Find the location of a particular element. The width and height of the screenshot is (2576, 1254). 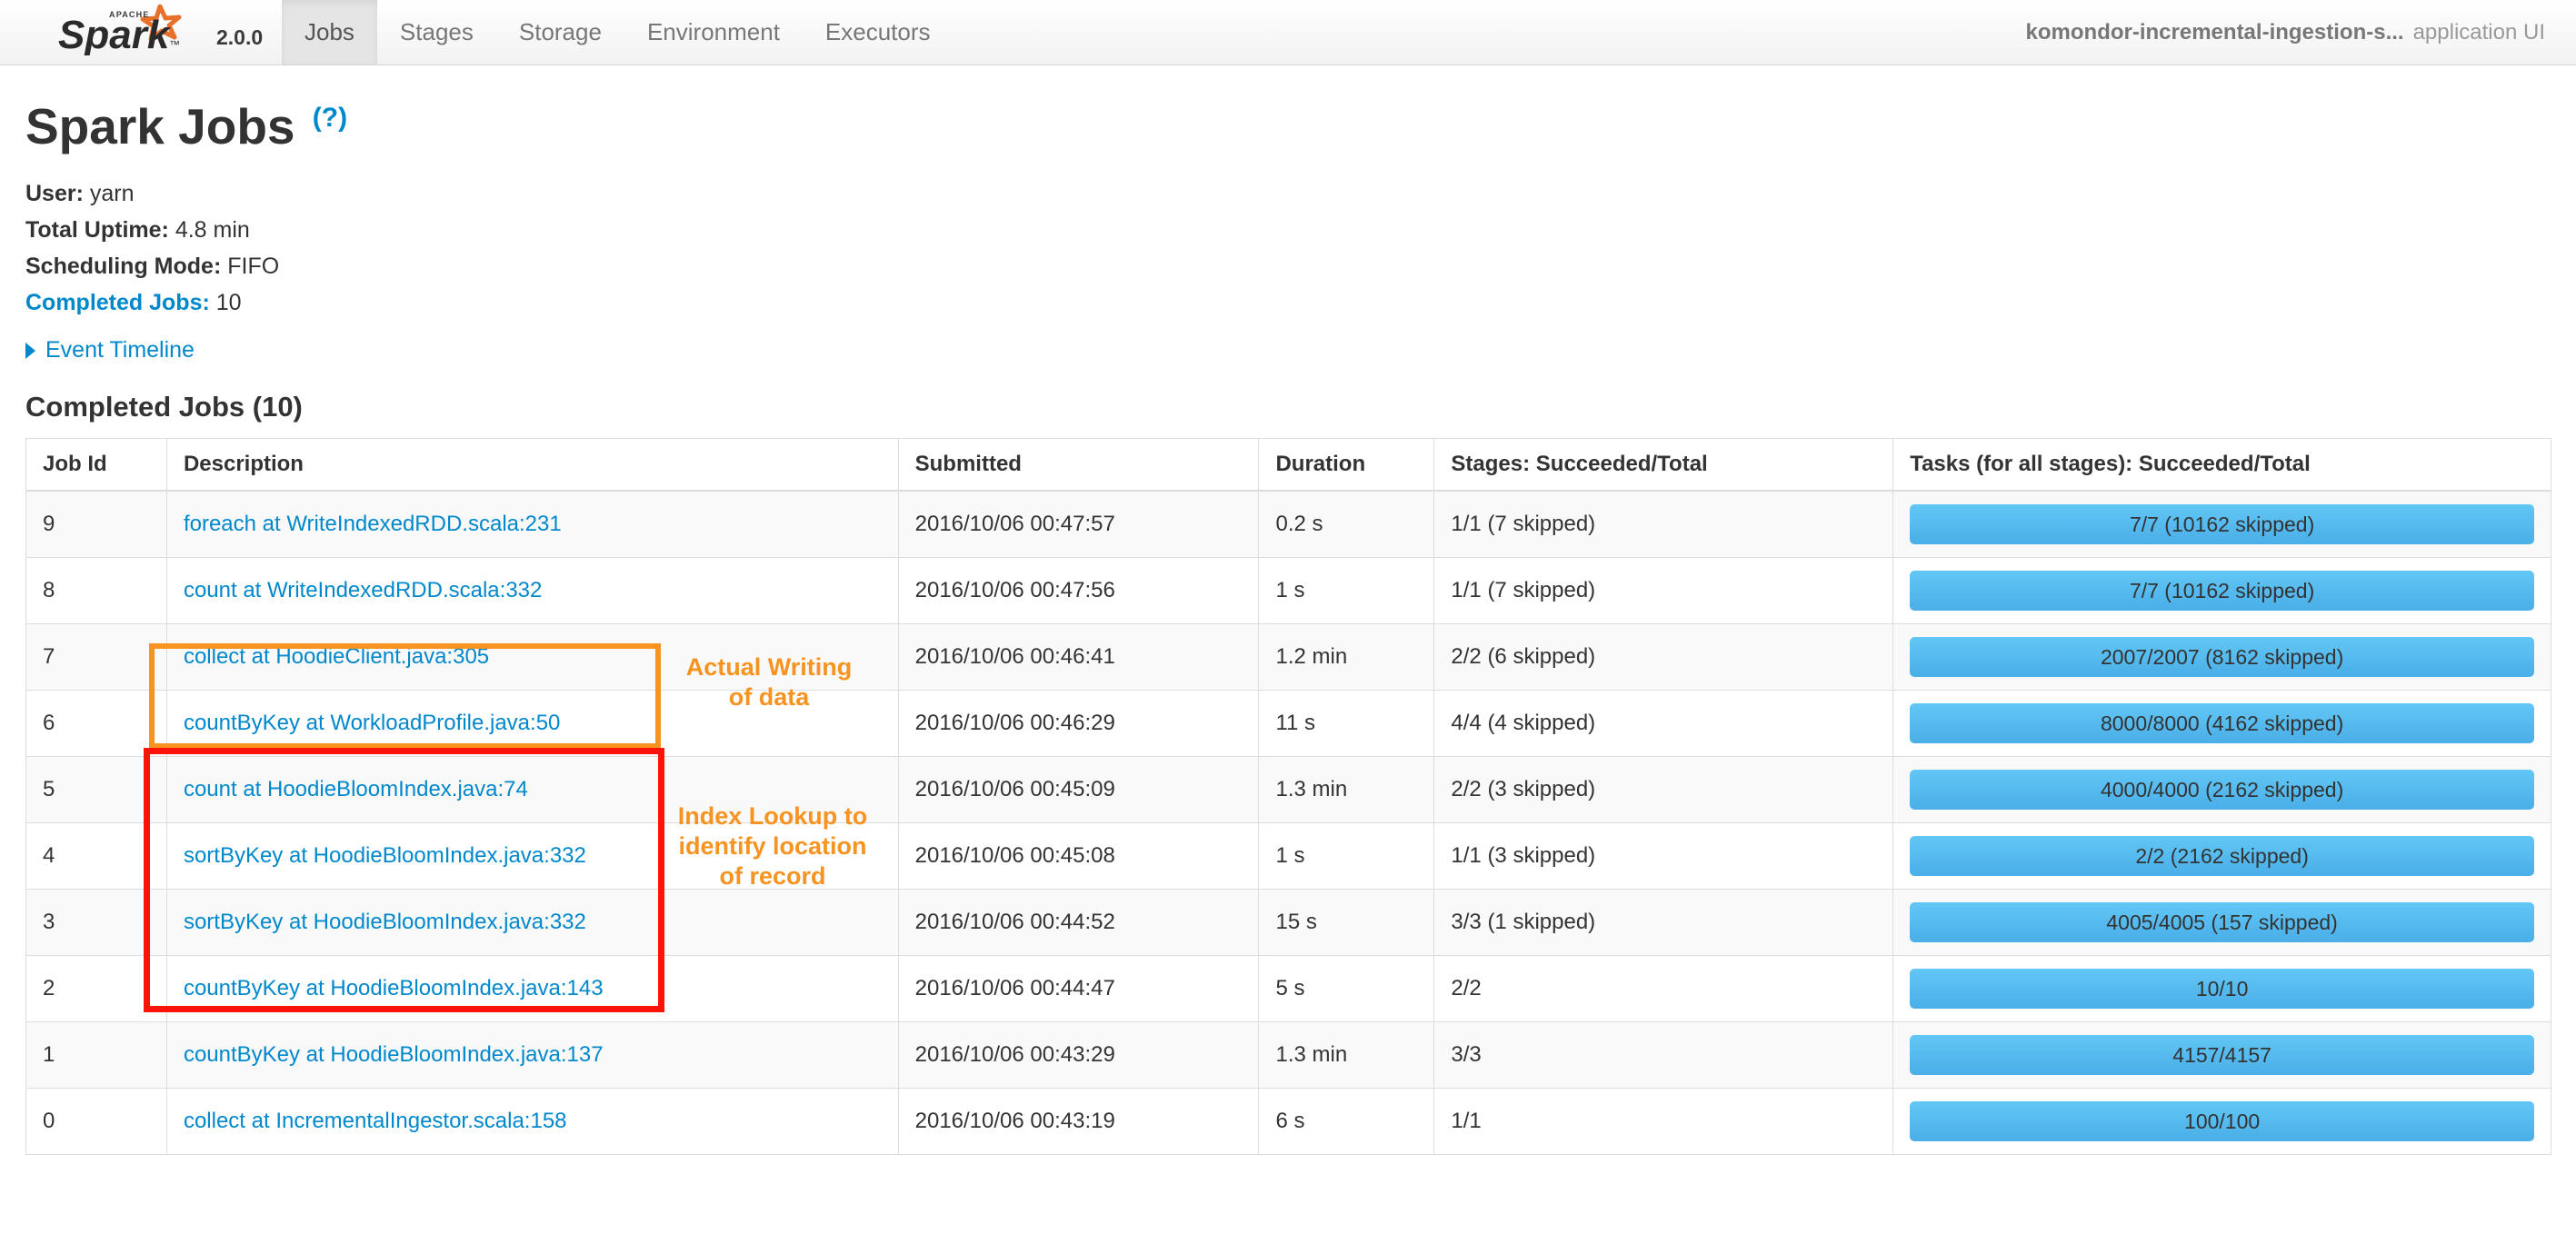

progress-label: 10/10 is located at coordinates (2222, 988).